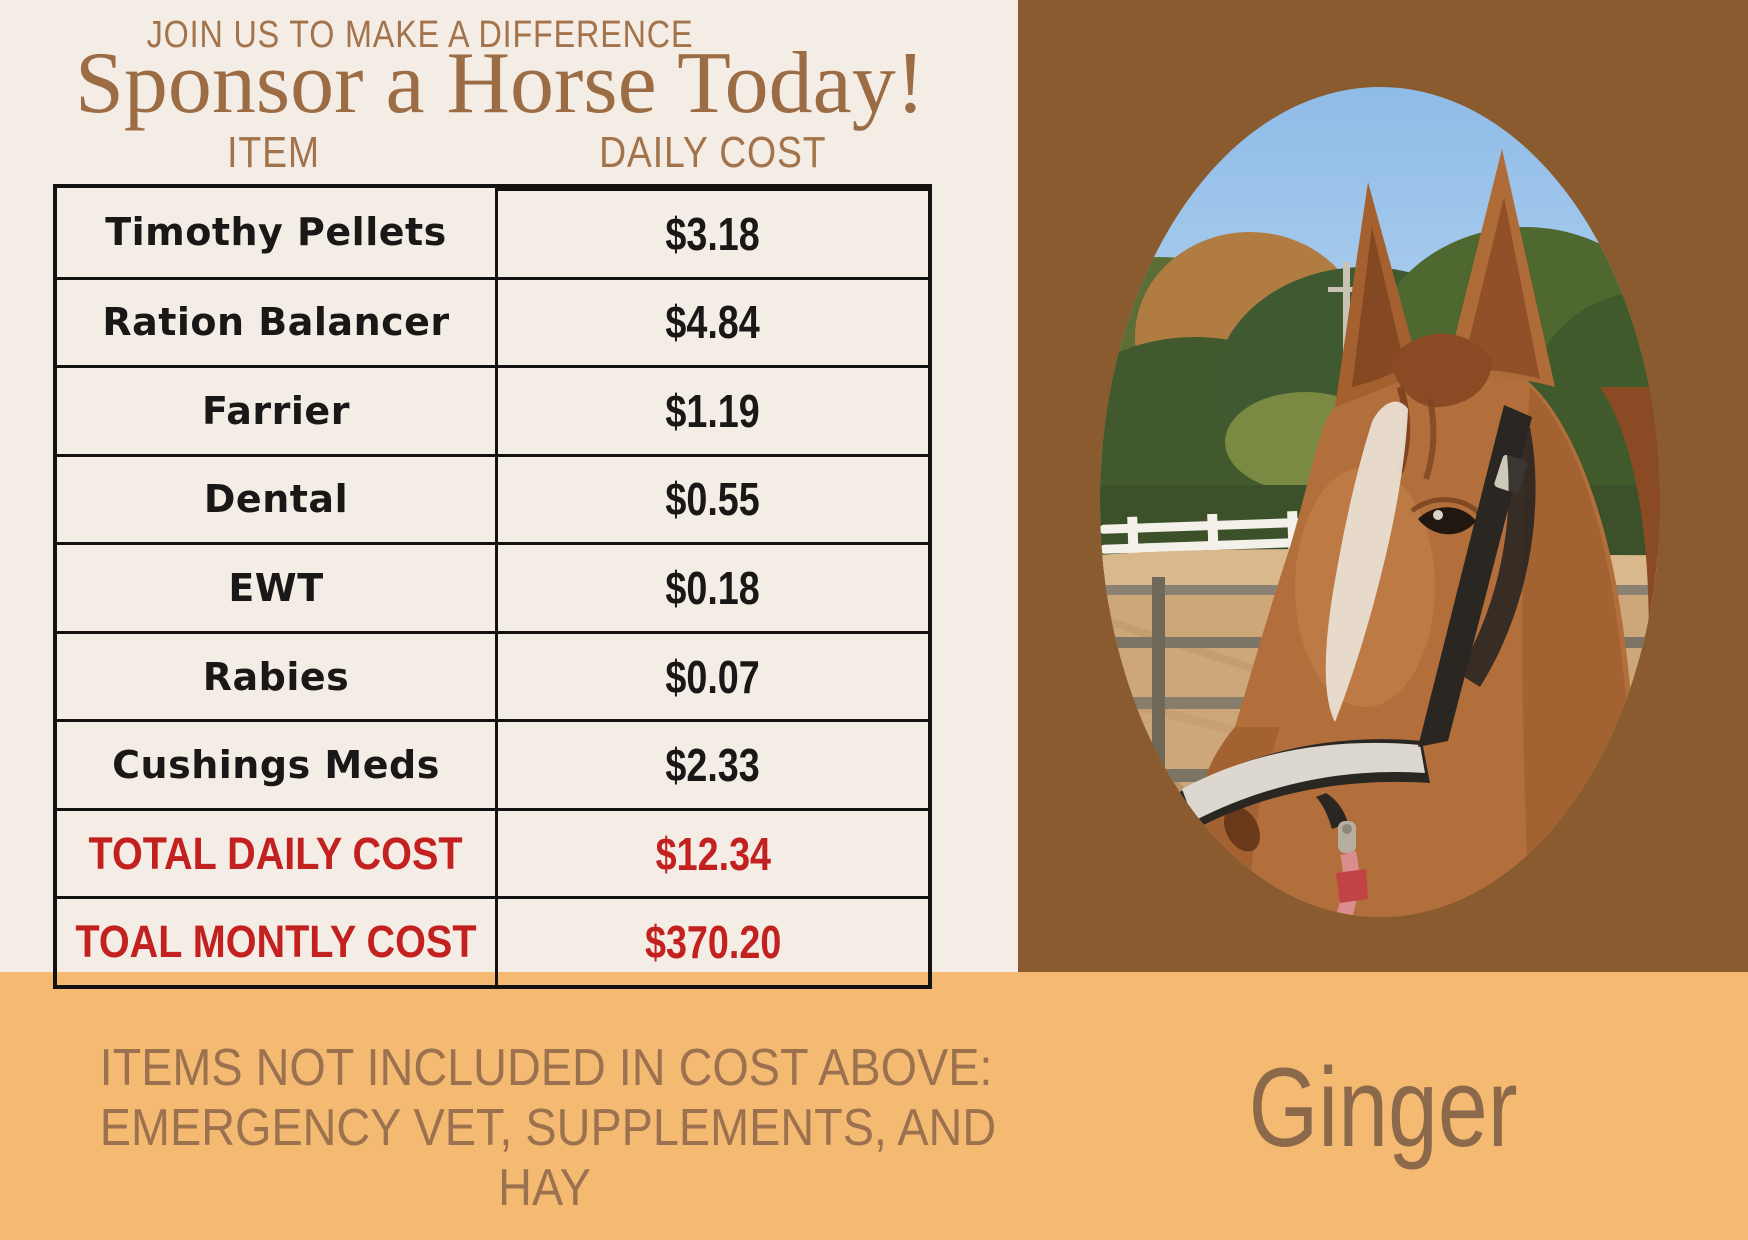  I want to click on table-cell-item: Farrier, so click(277, 409).